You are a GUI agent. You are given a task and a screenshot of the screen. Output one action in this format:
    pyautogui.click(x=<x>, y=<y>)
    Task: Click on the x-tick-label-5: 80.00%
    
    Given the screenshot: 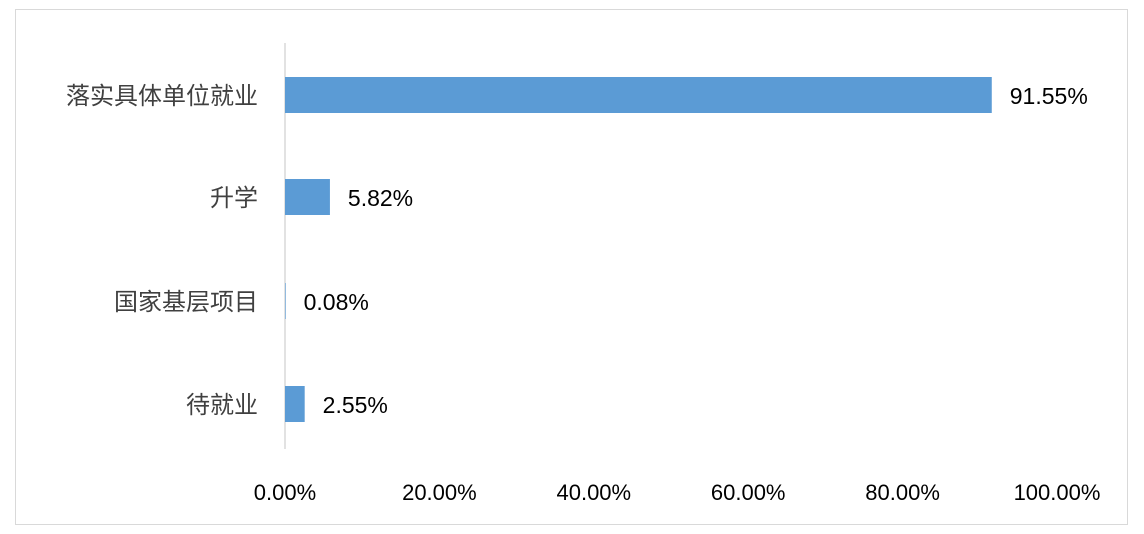 What is the action you would take?
    pyautogui.click(x=902, y=492)
    